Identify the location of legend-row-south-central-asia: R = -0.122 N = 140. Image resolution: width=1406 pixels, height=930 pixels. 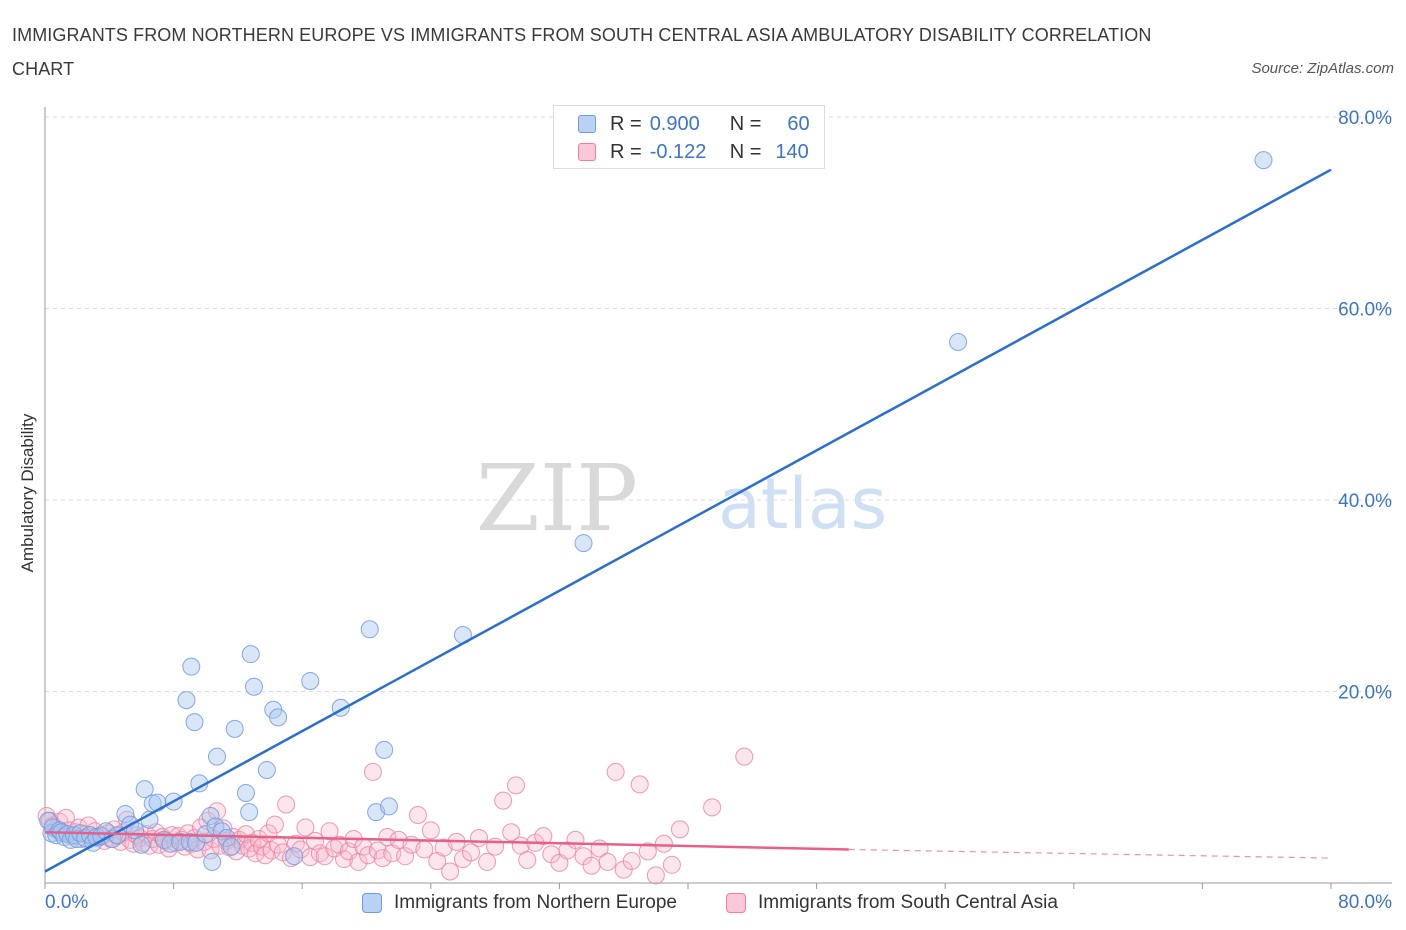
(693, 152).